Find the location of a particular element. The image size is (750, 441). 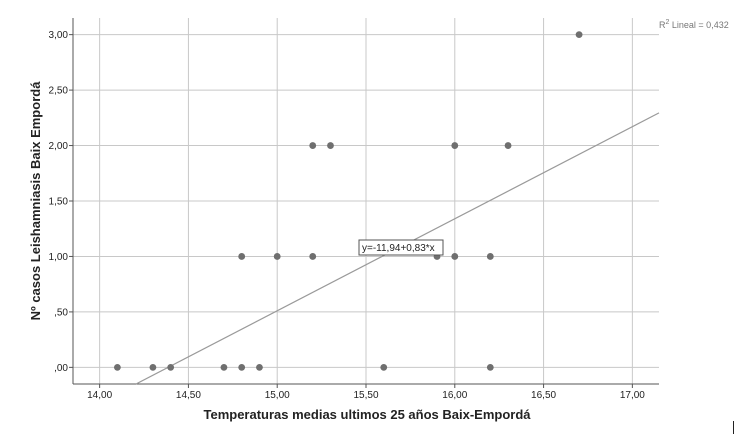

x-tick-label-6: 17,00 is located at coordinates (632, 395).